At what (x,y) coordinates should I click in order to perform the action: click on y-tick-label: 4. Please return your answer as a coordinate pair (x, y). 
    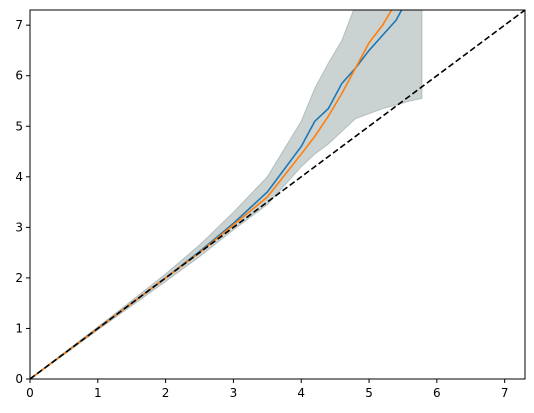
    Looking at the image, I should click on (19, 177).